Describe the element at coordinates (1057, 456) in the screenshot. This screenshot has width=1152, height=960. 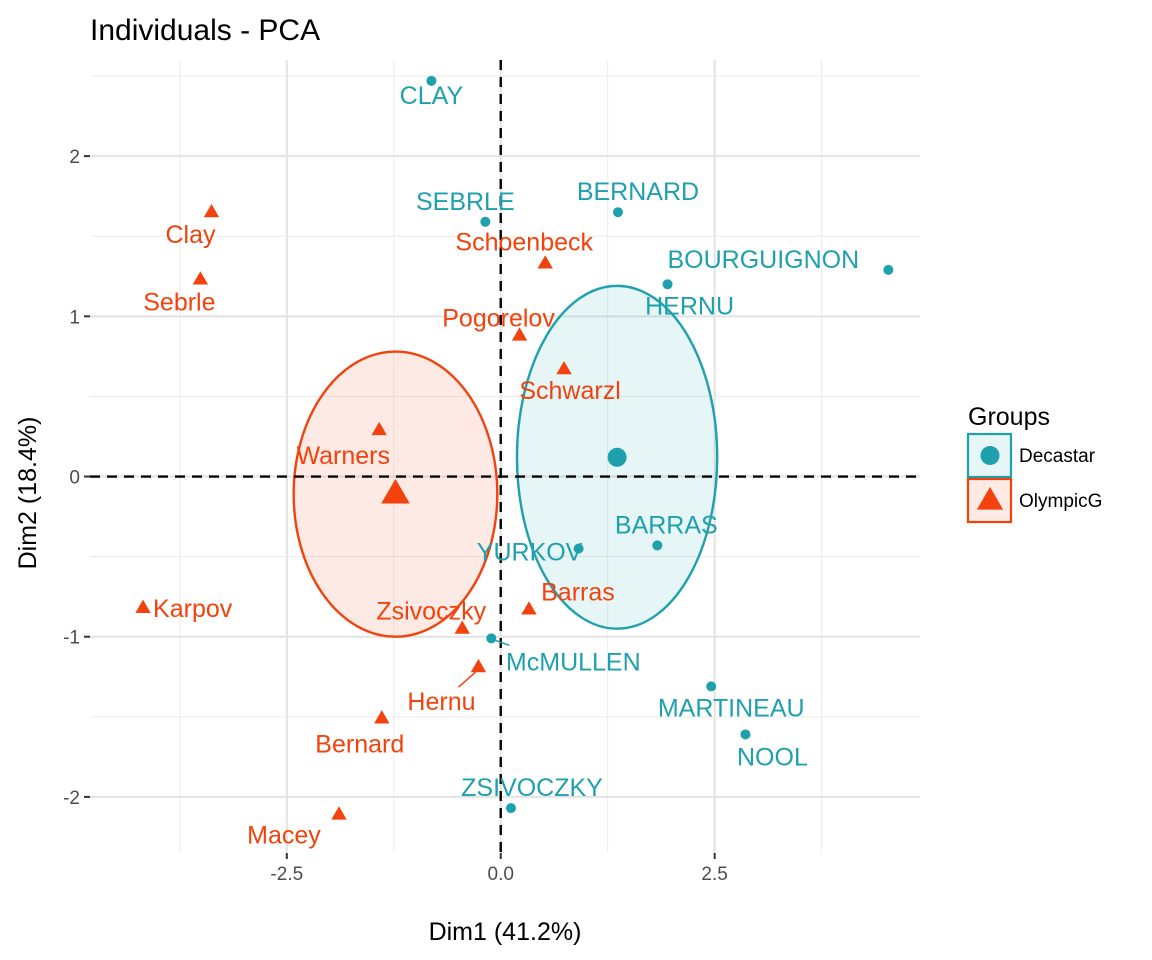
I see `legend-label-decastar: Decastar` at that location.